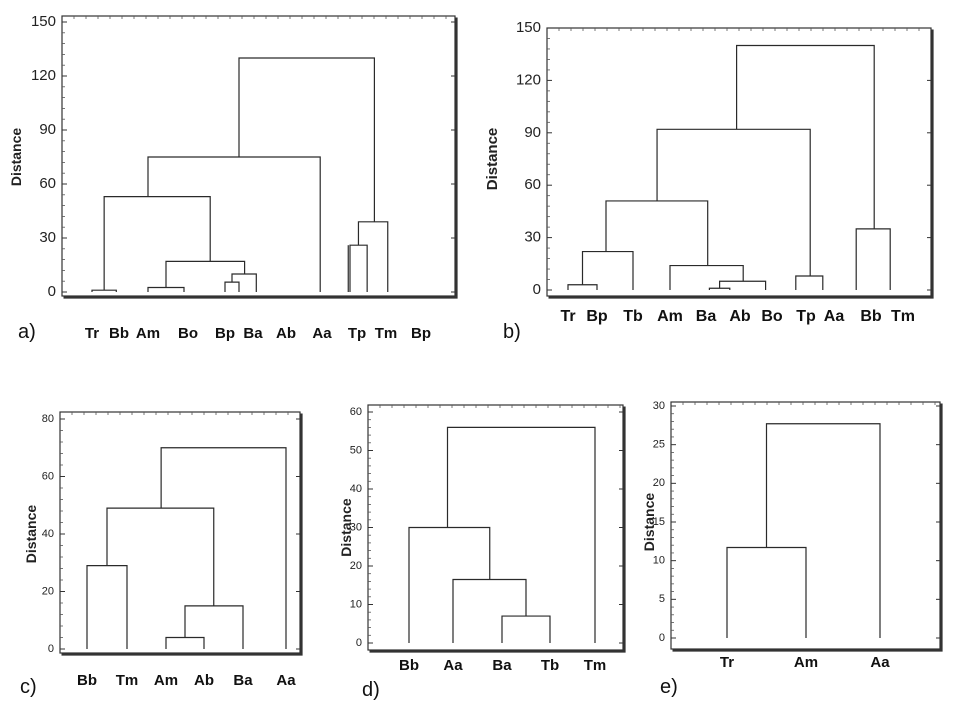  Describe the element at coordinates (27, 332) in the screenshot. I see `panel-label: a)` at that location.